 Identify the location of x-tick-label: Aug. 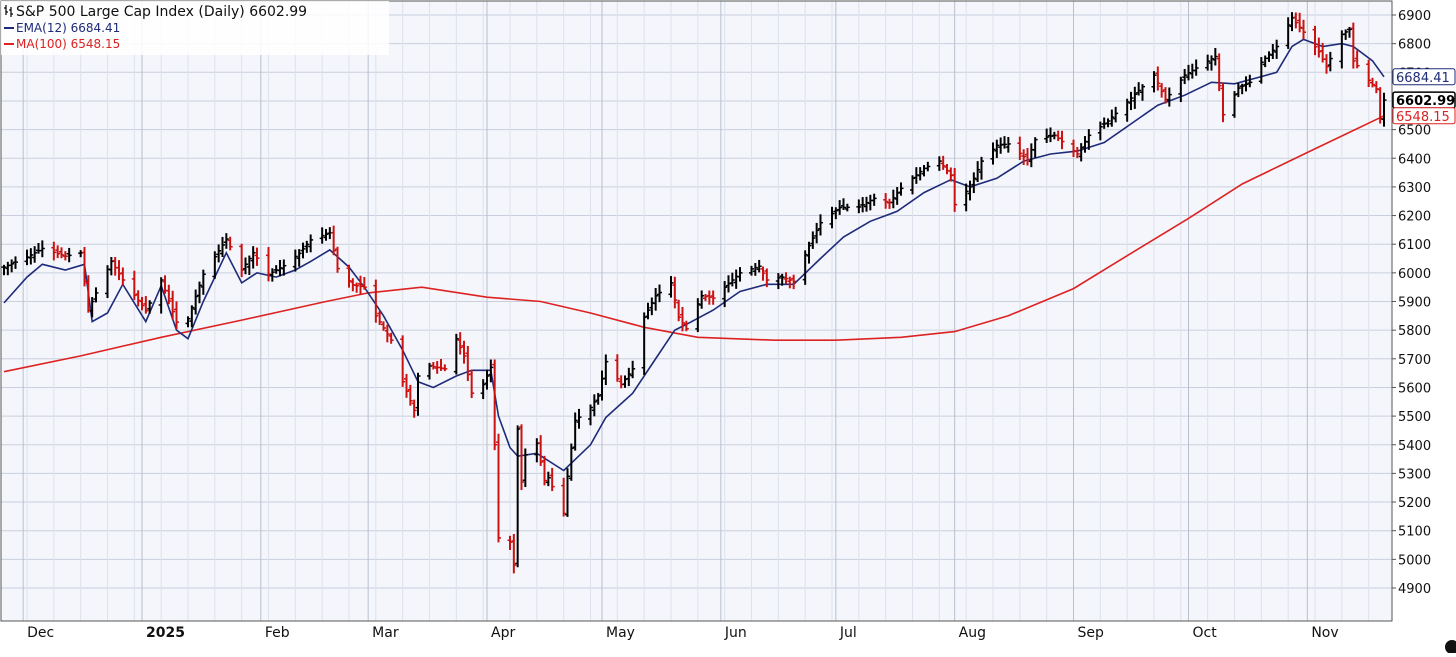
(972, 633).